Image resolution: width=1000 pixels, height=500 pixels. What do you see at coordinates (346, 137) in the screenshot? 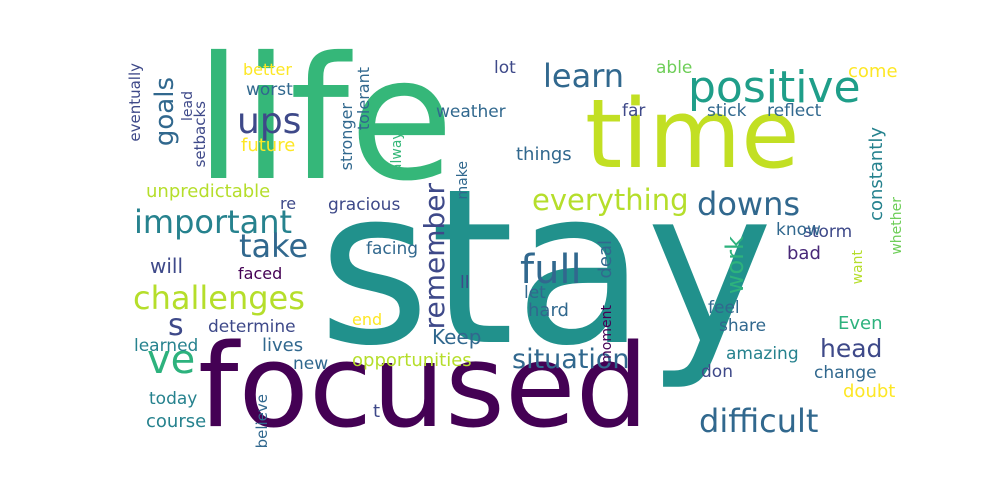
I see `word: stronger` at bounding box center [346, 137].